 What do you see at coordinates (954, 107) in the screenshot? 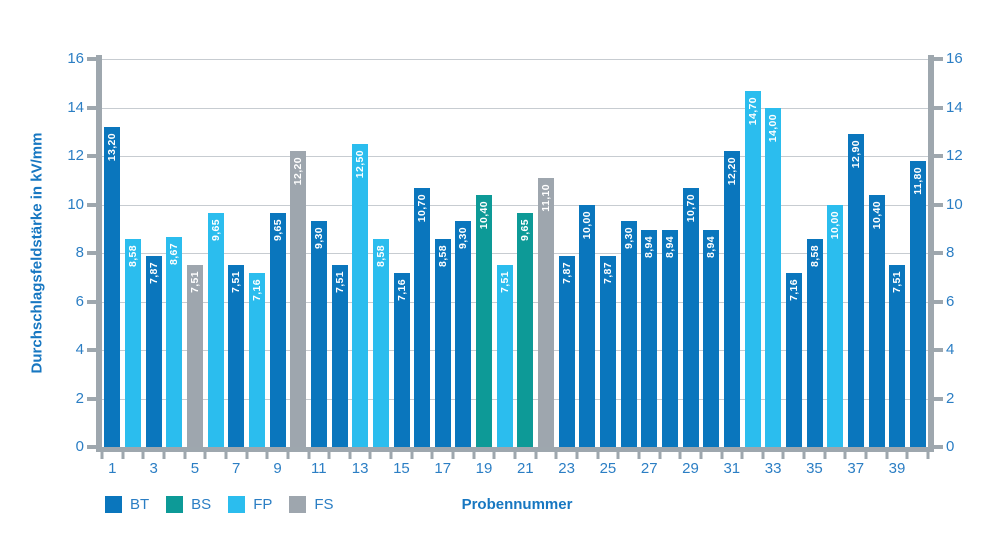
I see `y-tick-label: 14` at bounding box center [954, 107].